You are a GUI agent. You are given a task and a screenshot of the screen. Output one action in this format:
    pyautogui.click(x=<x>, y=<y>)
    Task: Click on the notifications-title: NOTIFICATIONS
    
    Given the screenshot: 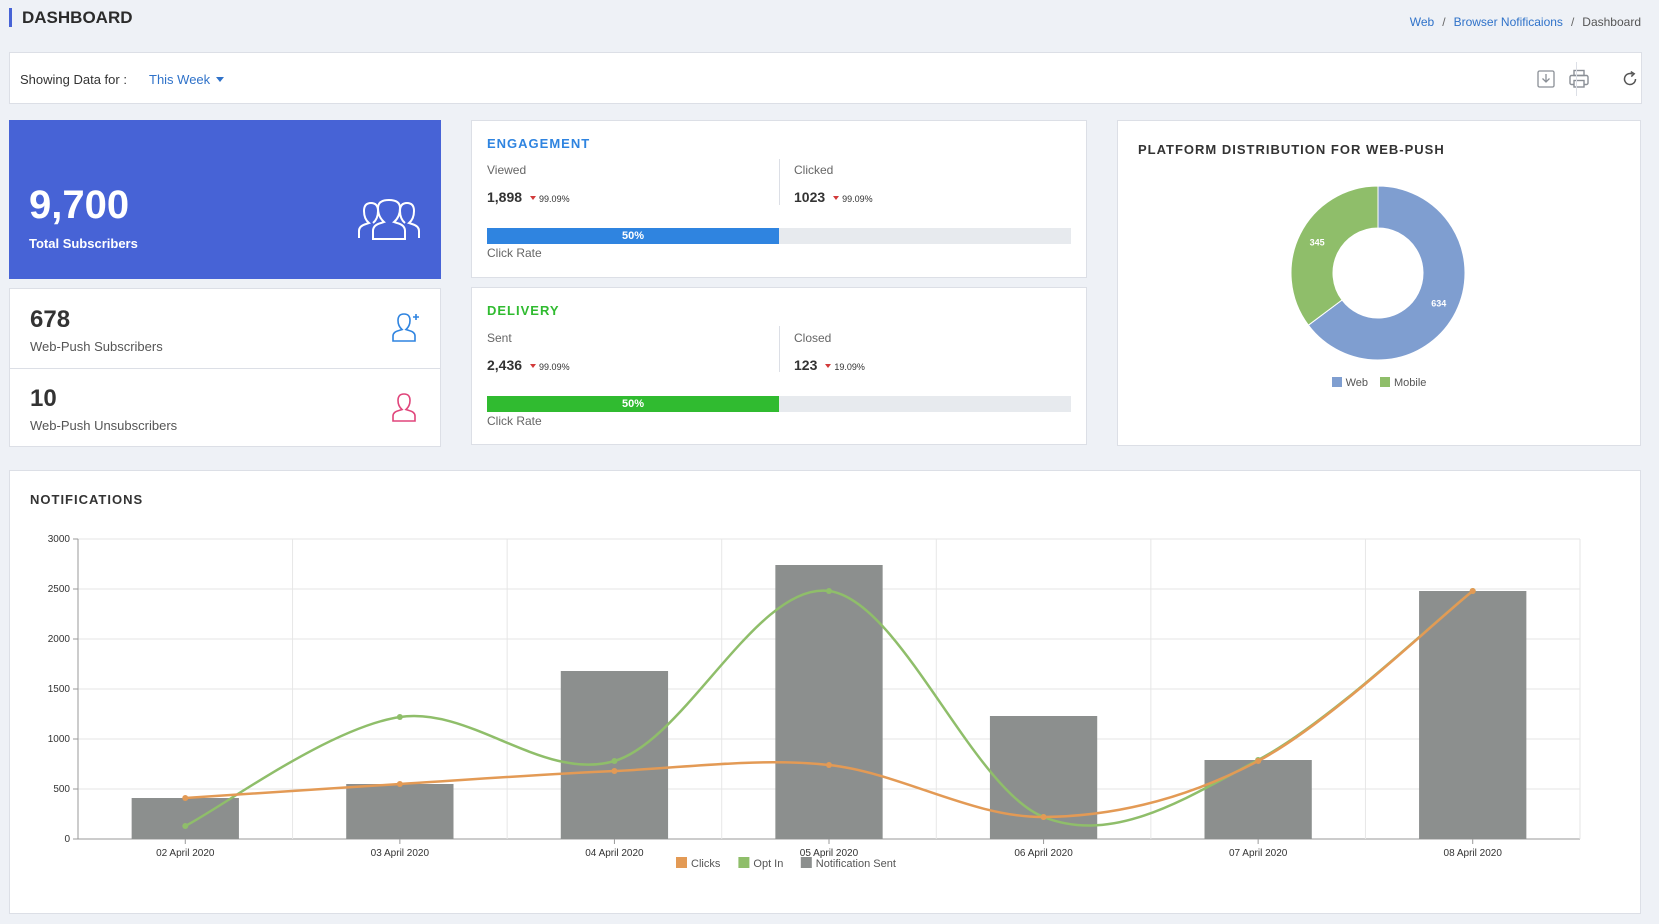 What is the action you would take?
    pyautogui.click(x=87, y=499)
    